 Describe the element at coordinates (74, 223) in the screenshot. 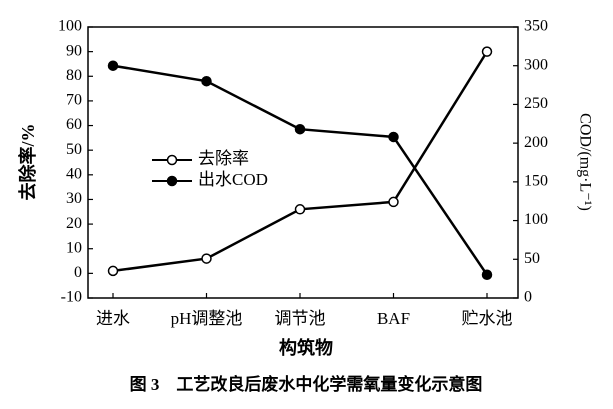

I see `y-tick-label: 20` at that location.